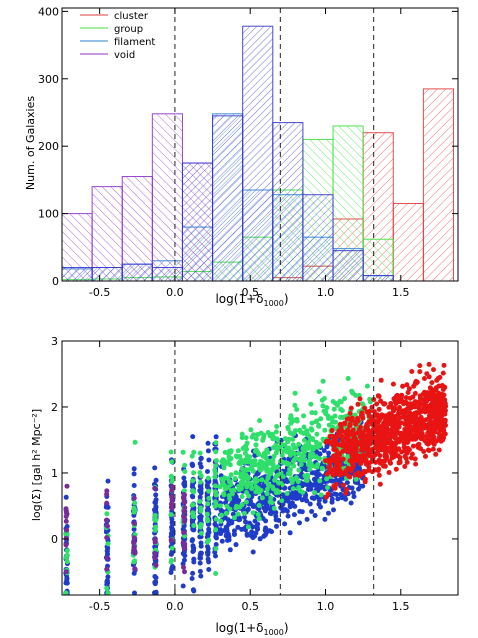 The width and height of the screenshot is (478, 638). Describe the element at coordinates (36, 465) in the screenshot. I see `scatter-y-axis-label: log(Σ) [gal h² Mpc⁻²]` at that location.